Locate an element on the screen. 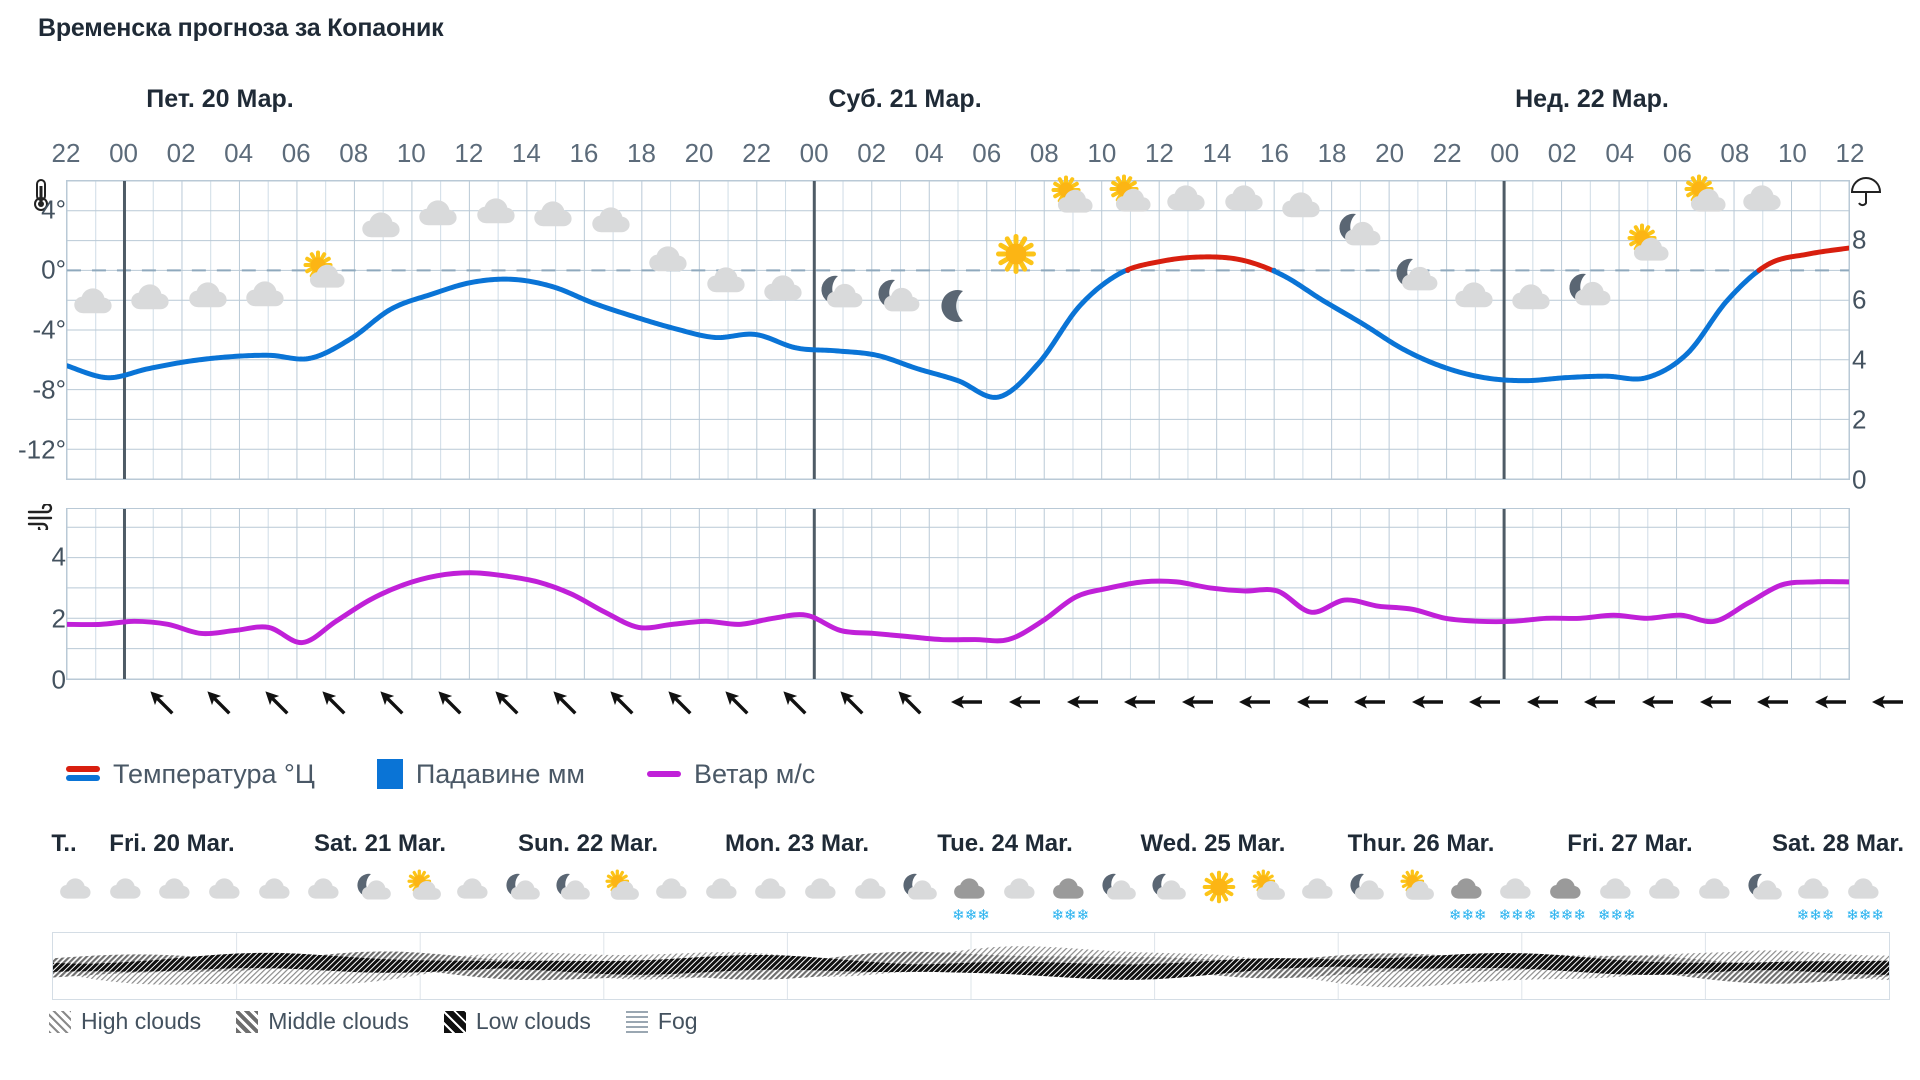 This screenshot has width=1920, height=1080. long-range-icon-sunny is located at coordinates (1219, 887).